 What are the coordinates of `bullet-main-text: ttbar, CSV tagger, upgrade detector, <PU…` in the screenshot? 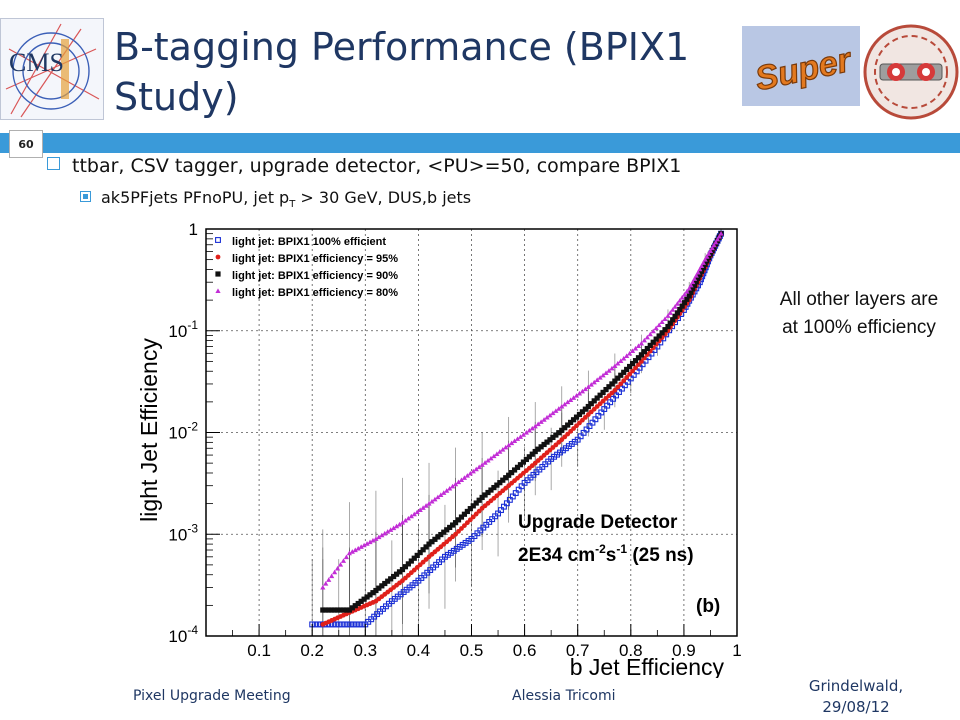 It's located at (377, 166).